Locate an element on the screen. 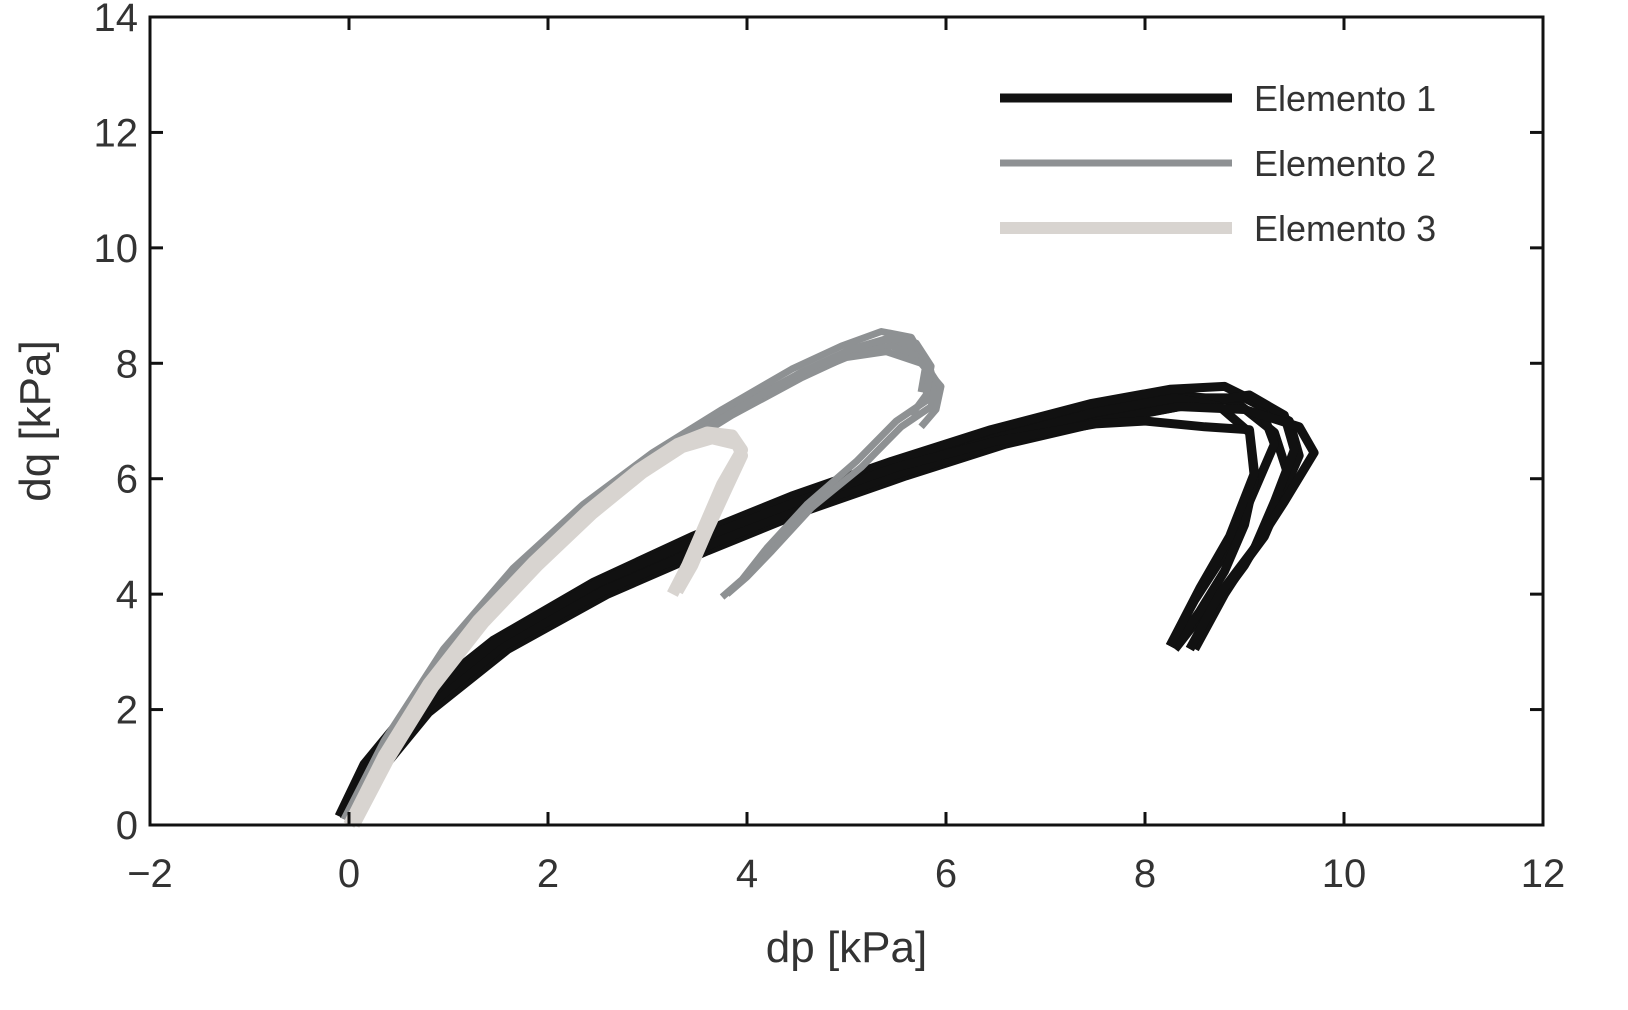 This screenshot has width=1628, height=1010. x-tick-label: −2 is located at coordinates (150, 874).